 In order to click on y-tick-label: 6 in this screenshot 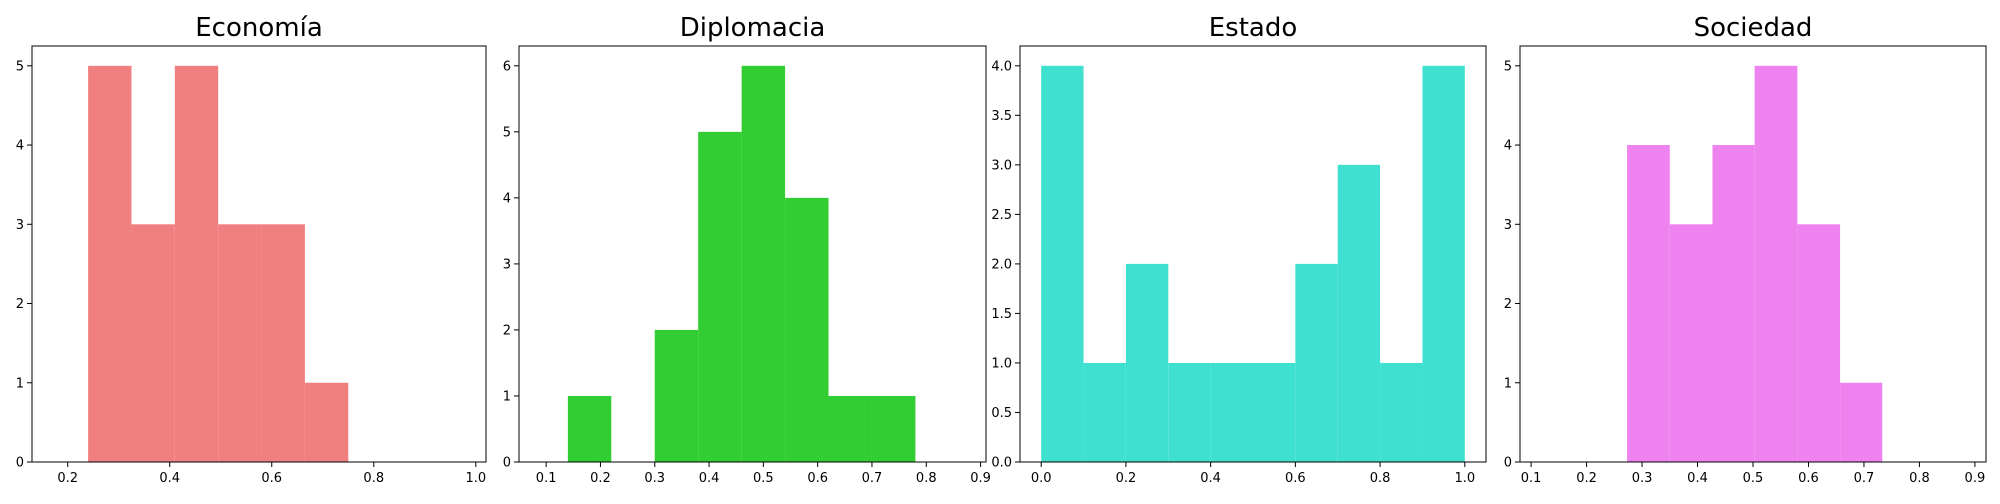, I will do `click(507, 66)`.